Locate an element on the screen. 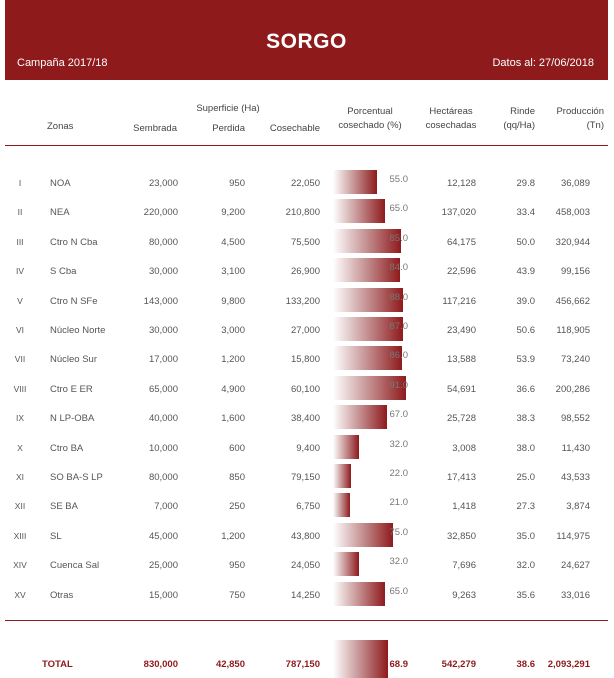 Image resolution: width=614 pixels, height=678 pixels. row-perdida: 750 is located at coordinates (237, 595).